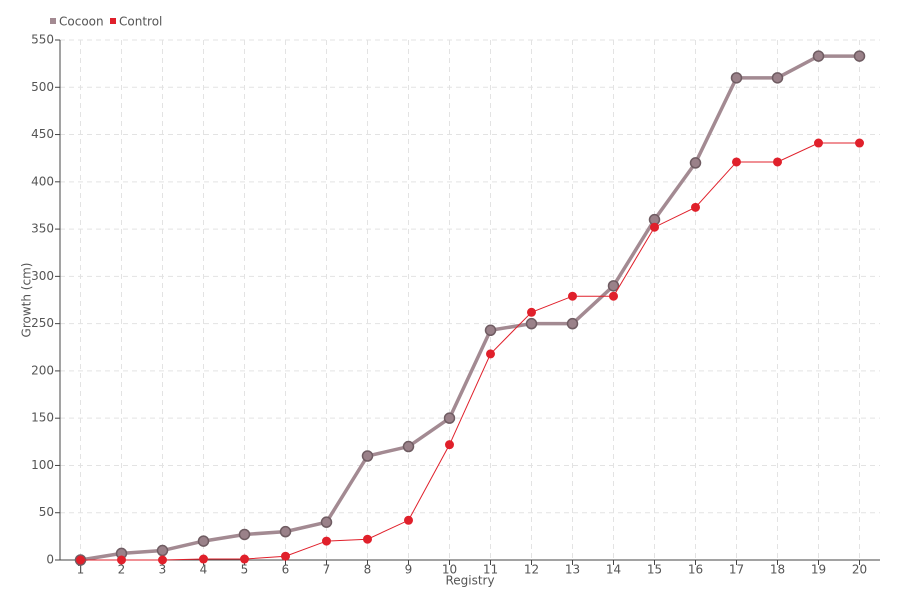 The image size is (900, 600). What do you see at coordinates (42, 323) in the screenshot?
I see `y-tick-label: 250` at bounding box center [42, 323].